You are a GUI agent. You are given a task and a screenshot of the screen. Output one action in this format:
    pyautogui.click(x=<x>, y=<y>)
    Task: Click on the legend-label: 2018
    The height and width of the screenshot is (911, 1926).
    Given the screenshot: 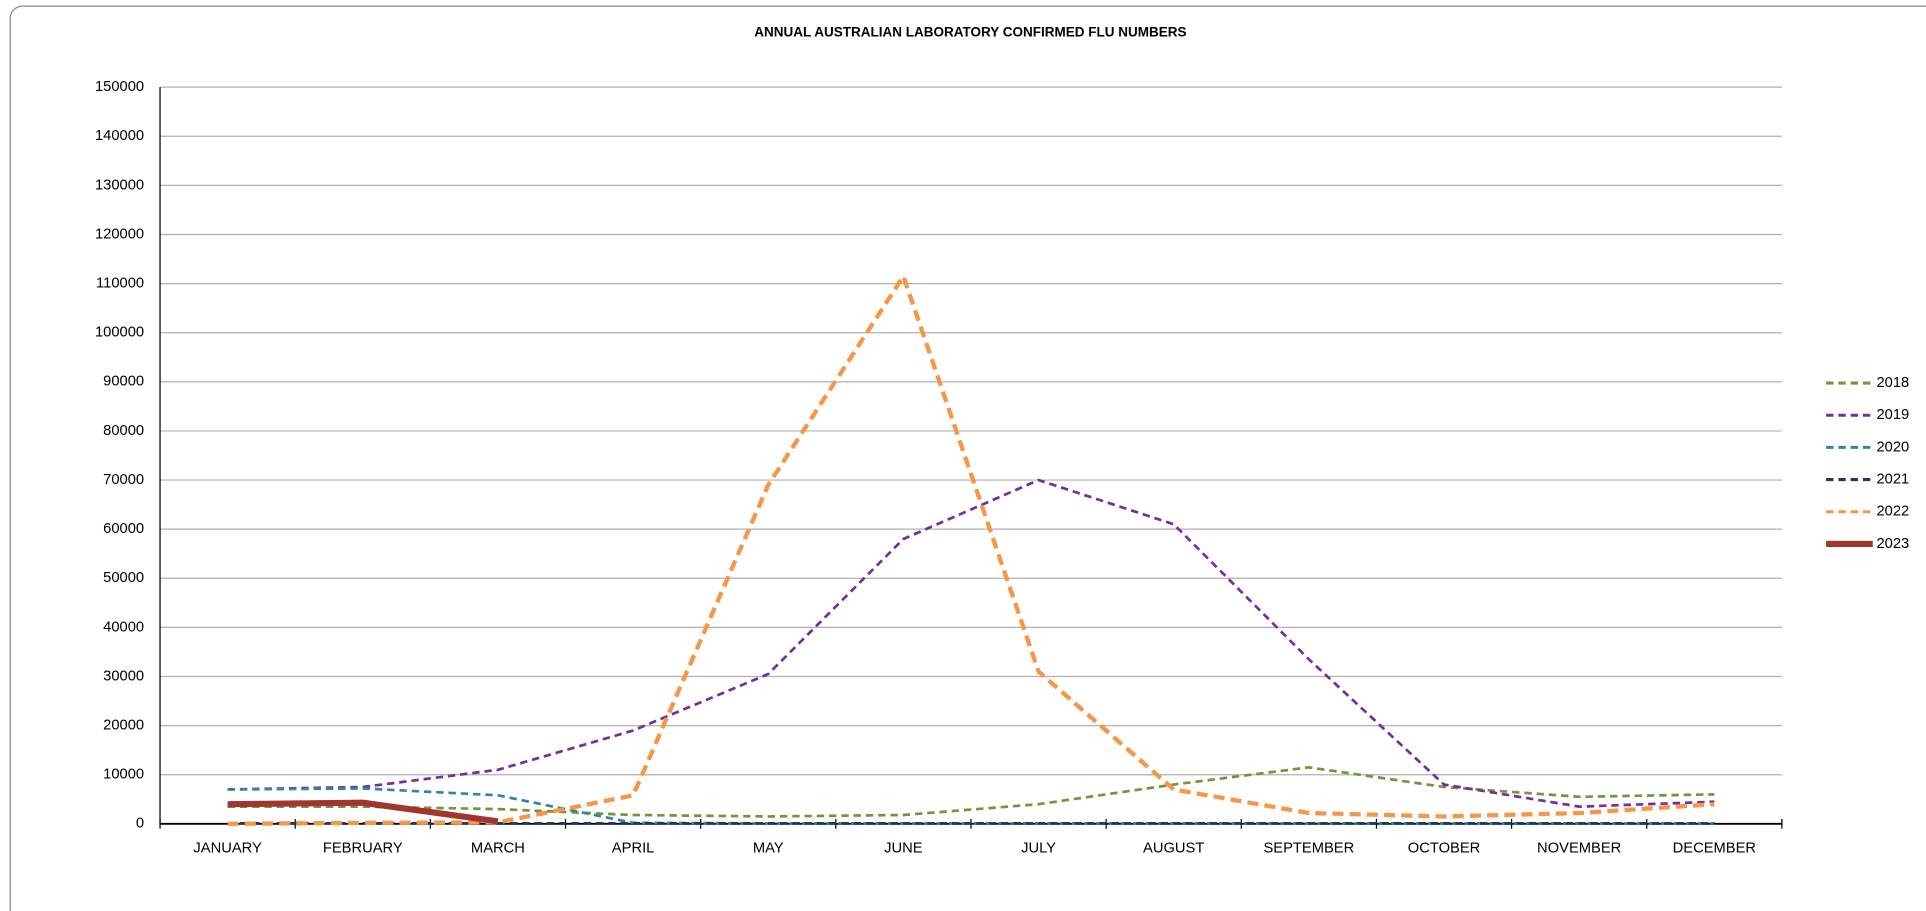 What is the action you would take?
    pyautogui.click(x=1892, y=383)
    